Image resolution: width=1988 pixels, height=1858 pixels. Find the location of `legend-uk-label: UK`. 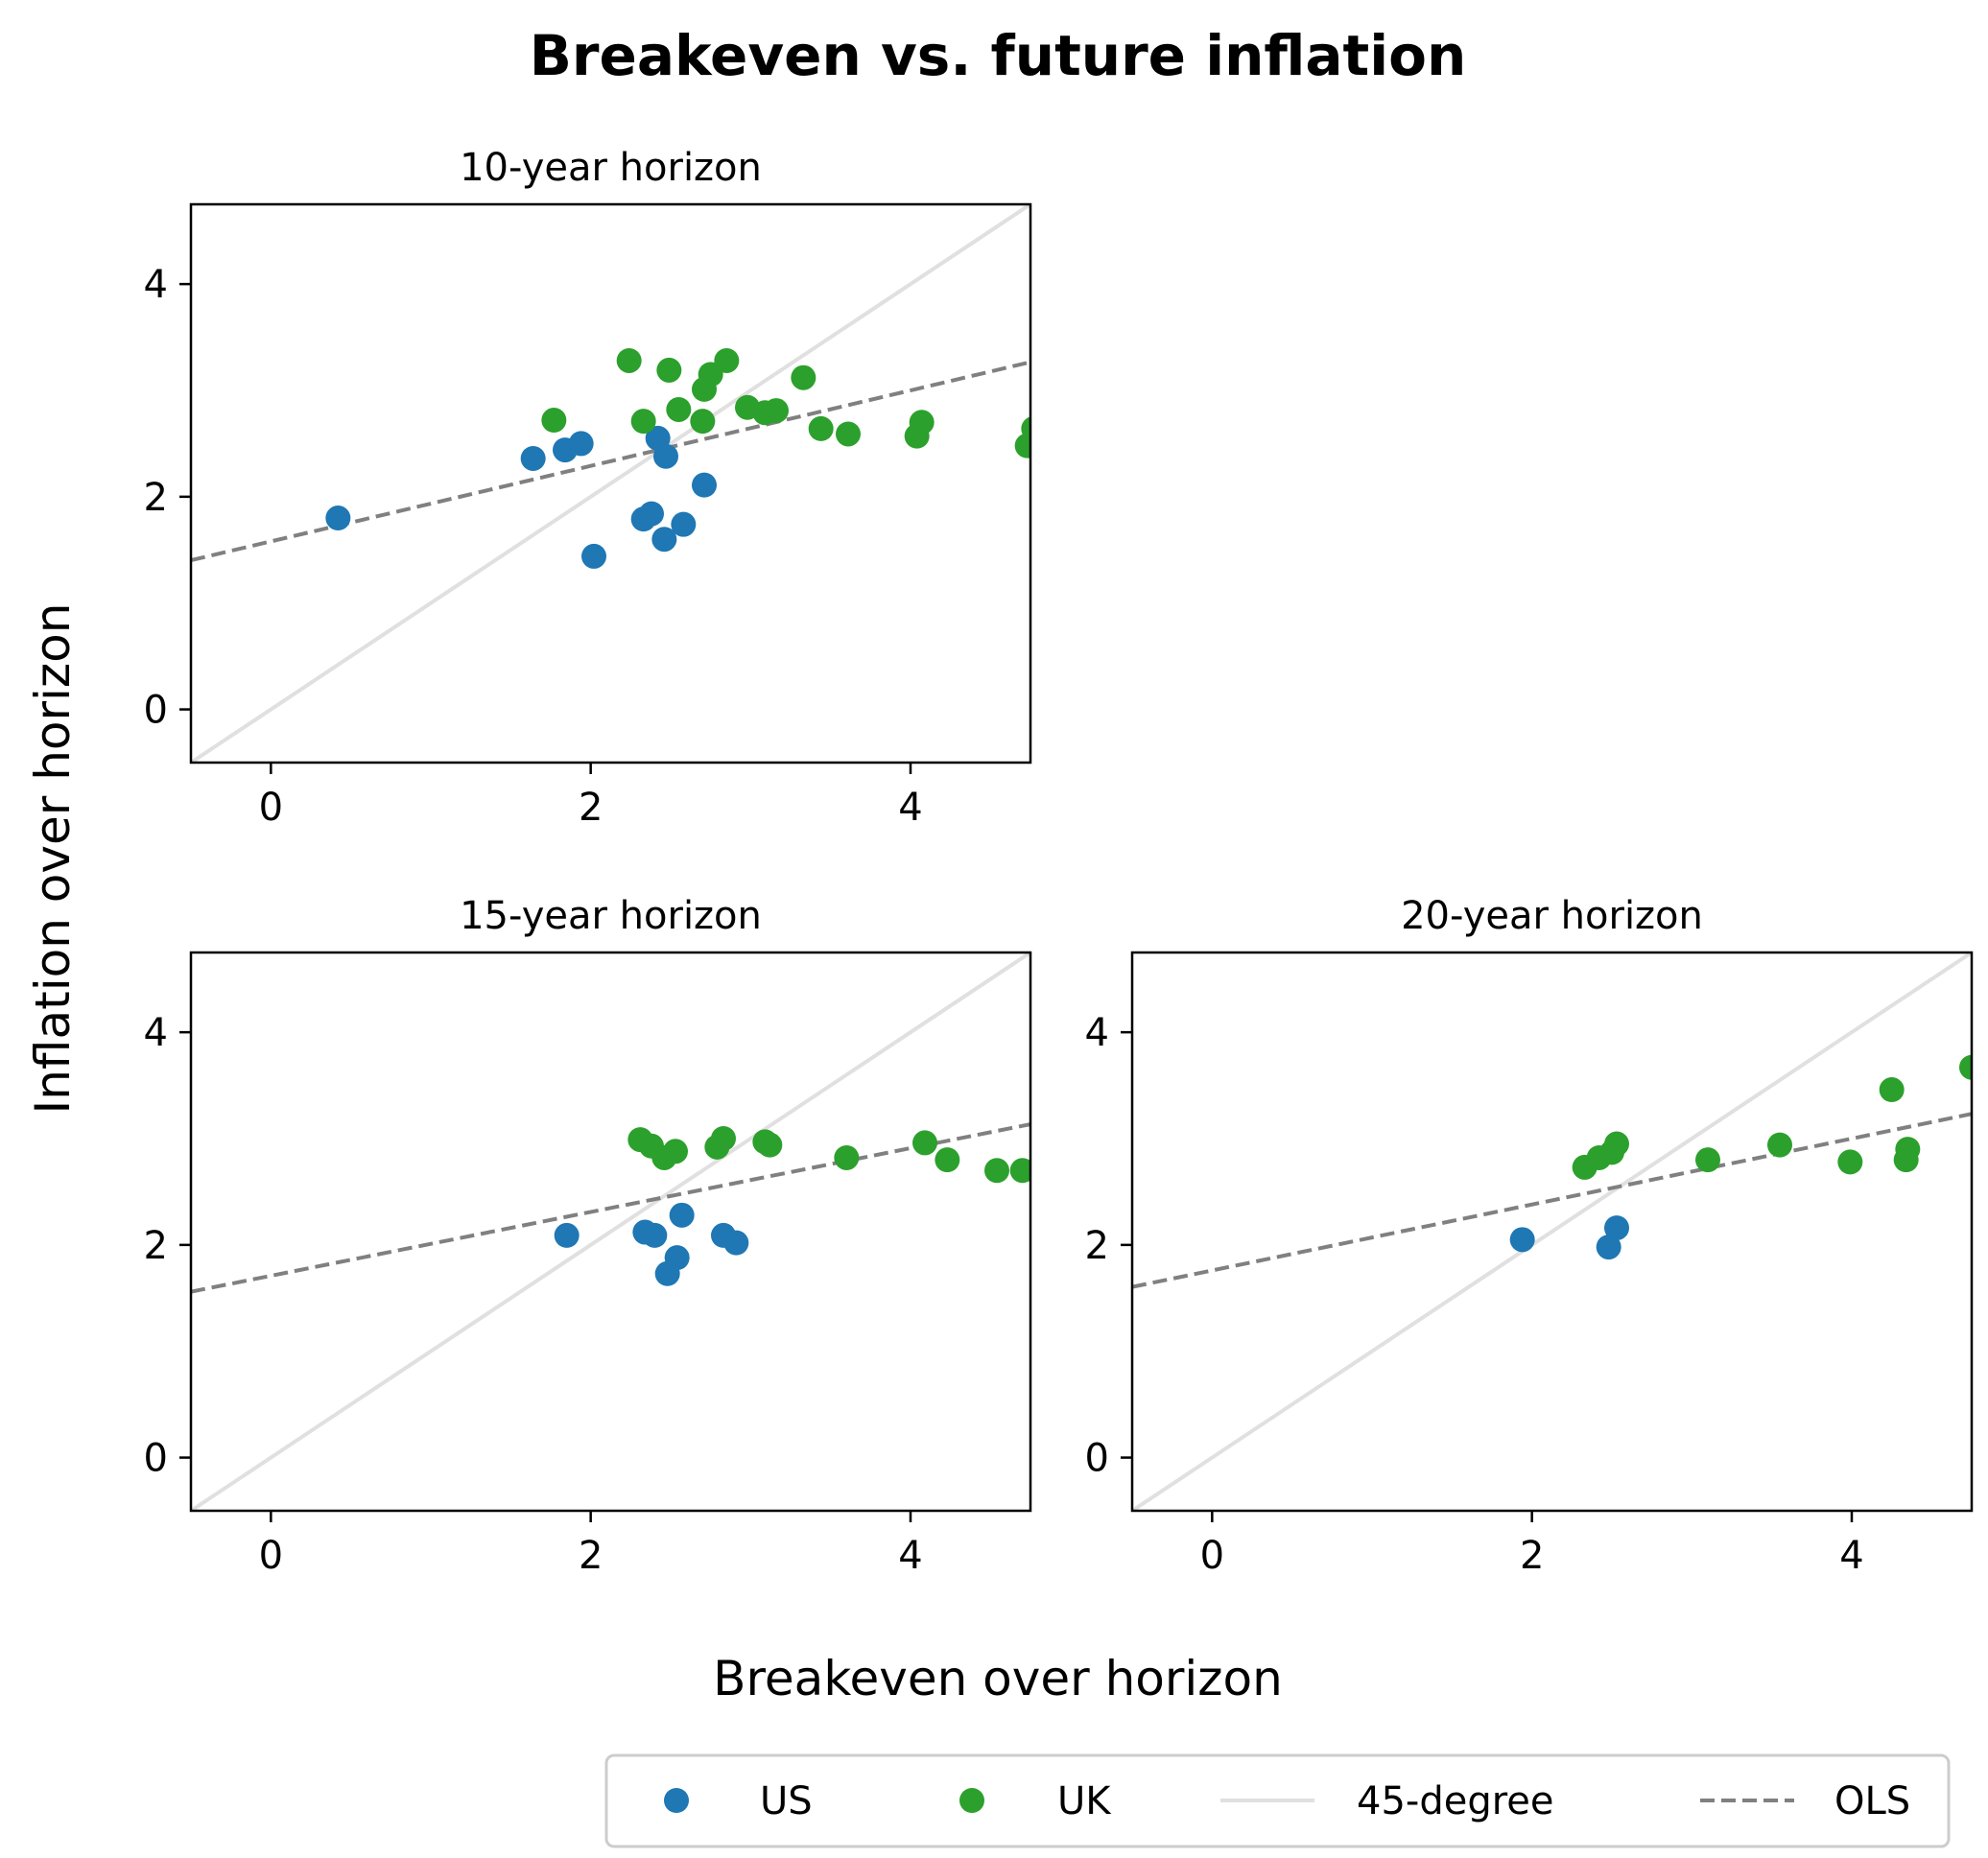

legend-uk-label: UK is located at coordinates (1084, 1801).